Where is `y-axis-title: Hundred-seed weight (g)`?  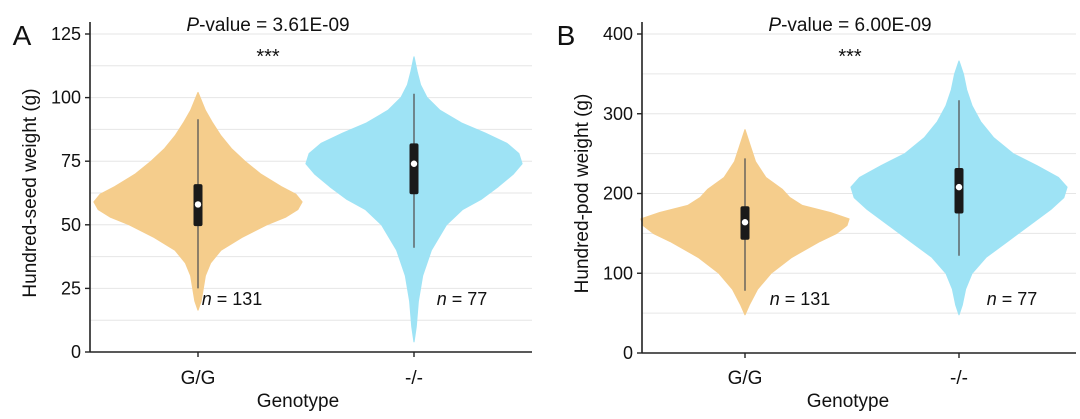
y-axis-title: Hundred-seed weight (g) is located at coordinates (30, 192).